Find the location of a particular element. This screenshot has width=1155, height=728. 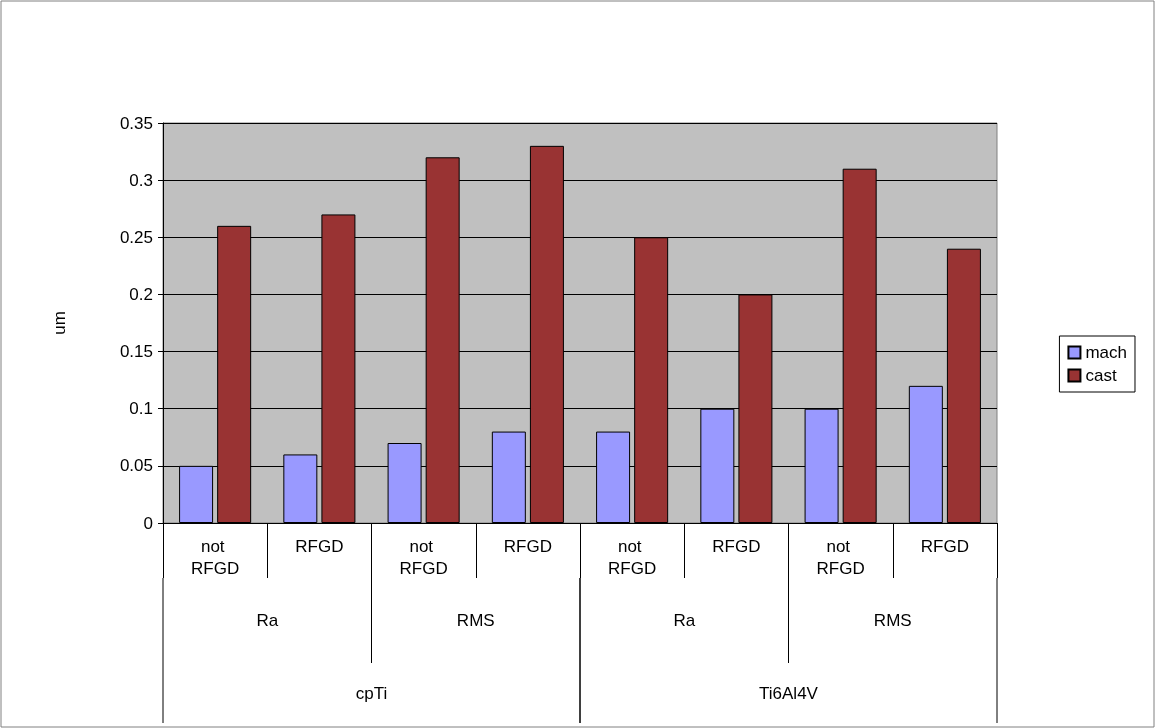

y-tick-label: 0.15 is located at coordinates (136, 352).